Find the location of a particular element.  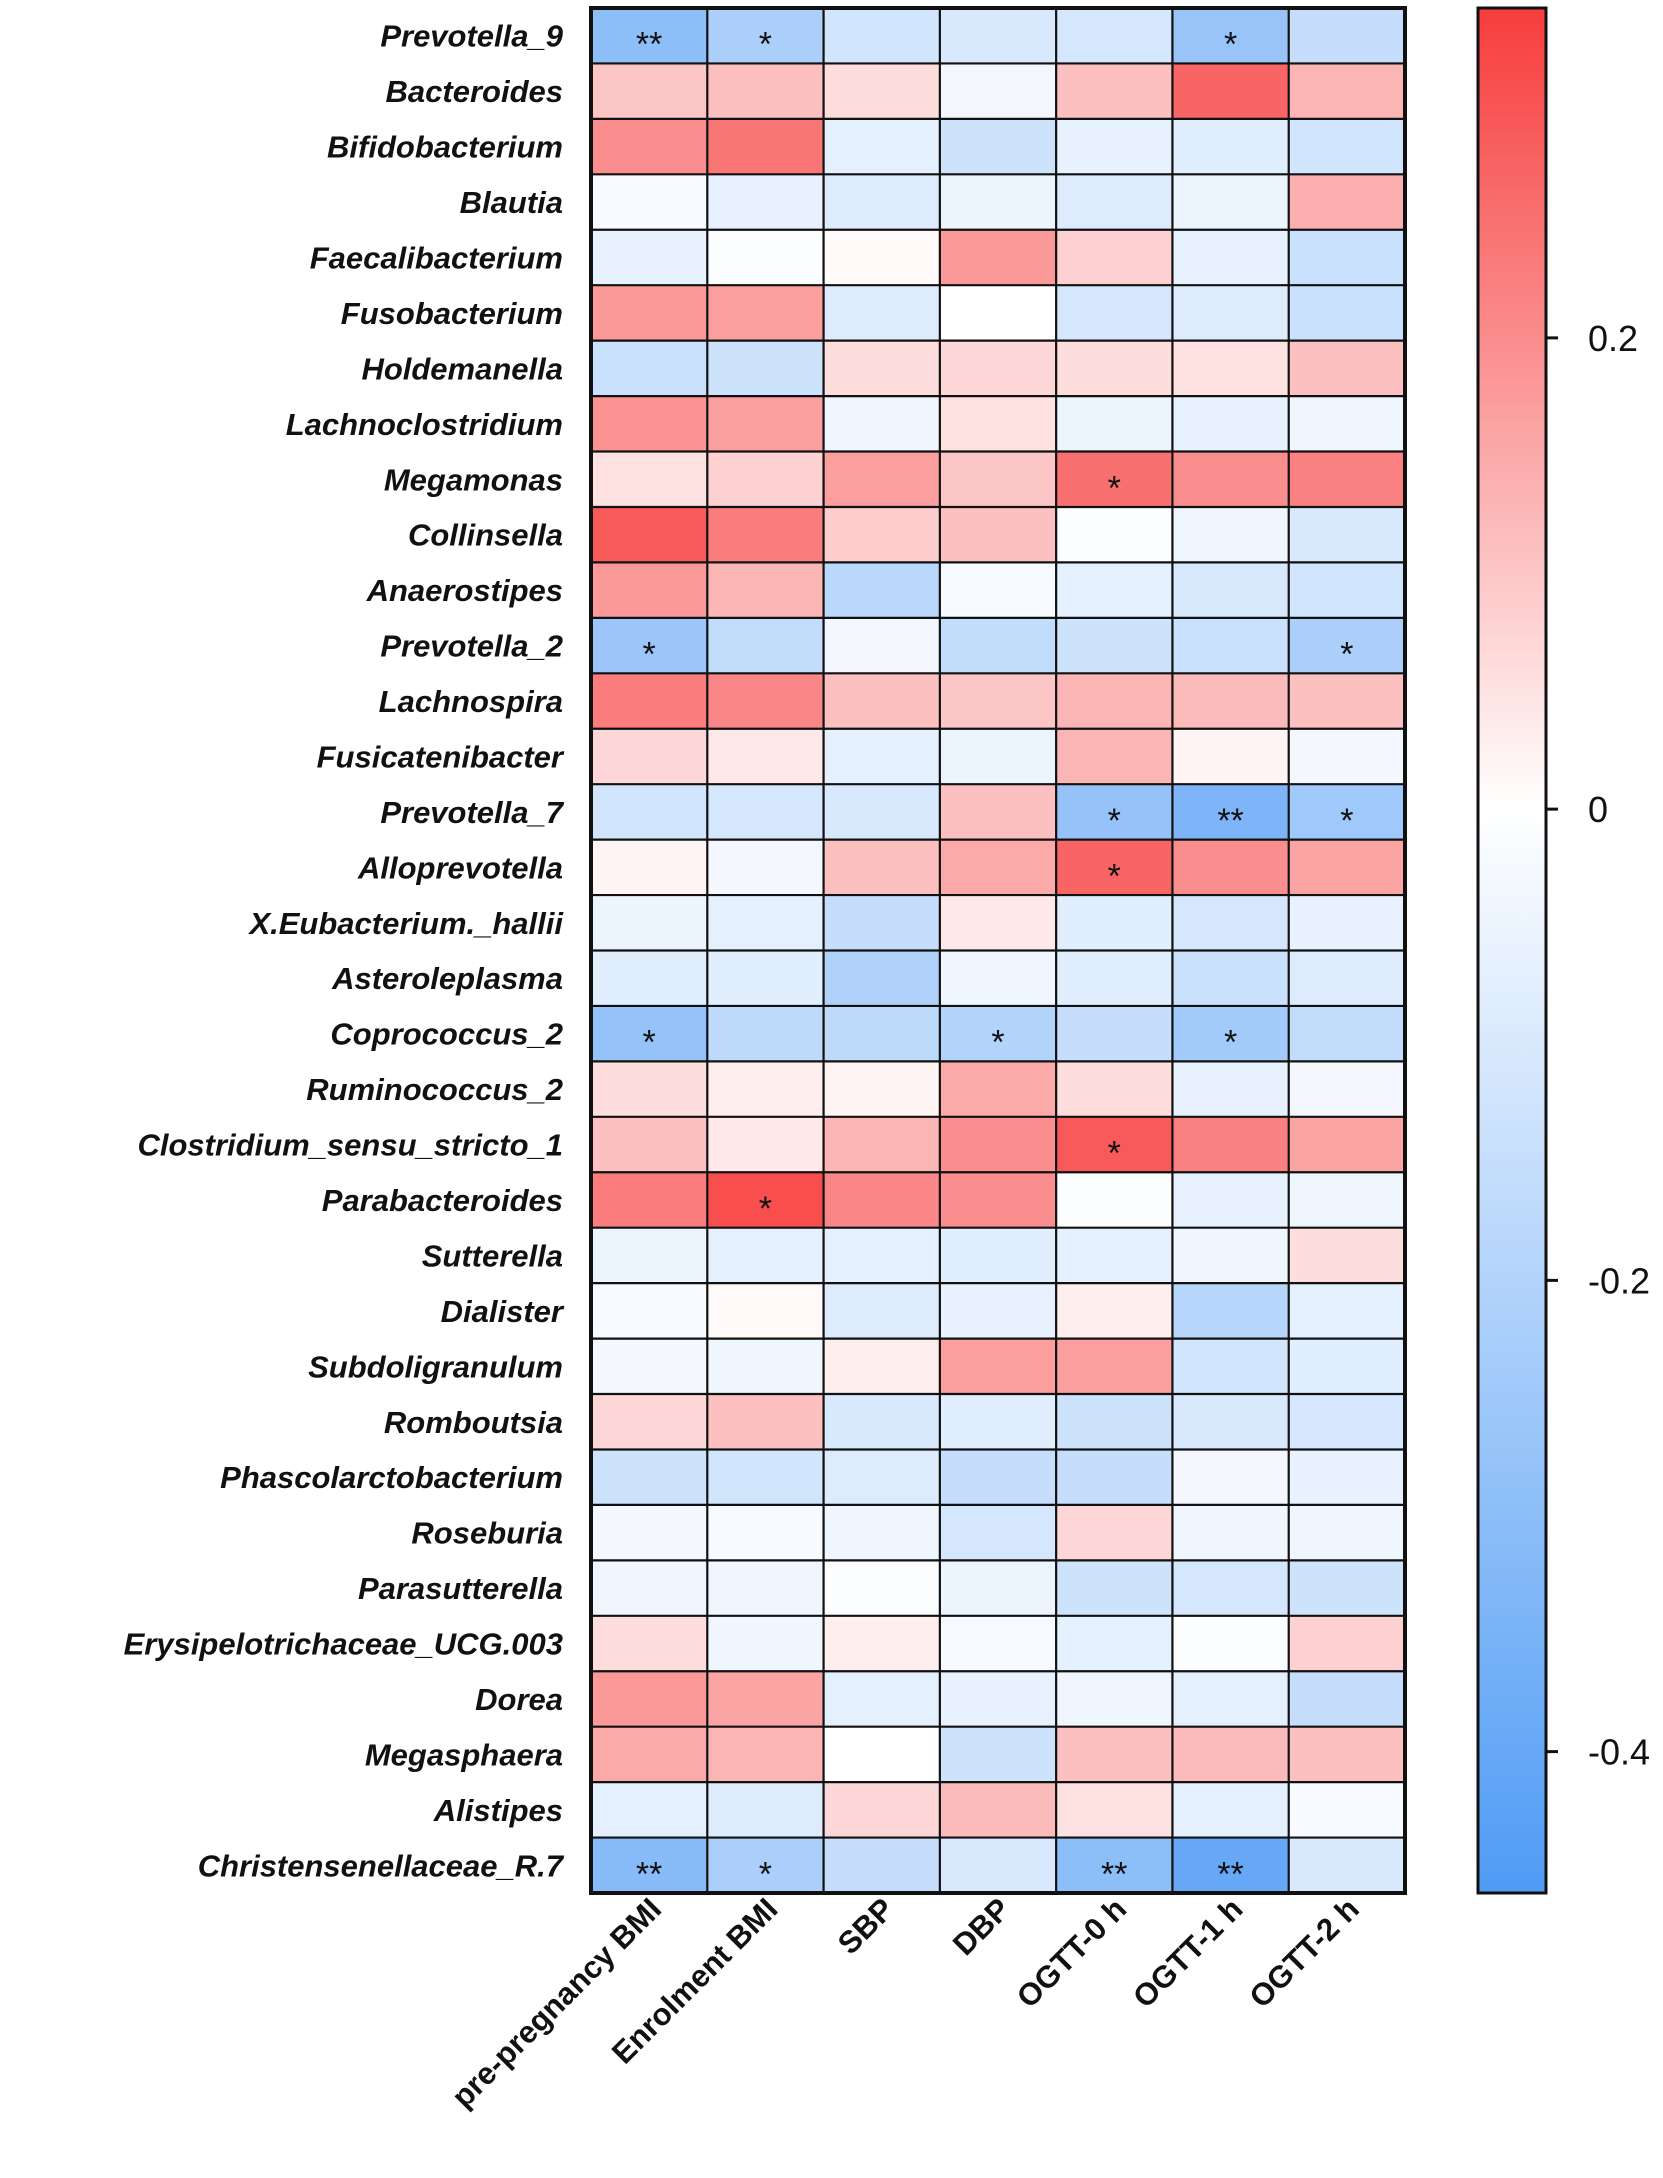

row-label: Sutterella is located at coordinates (492, 1255).